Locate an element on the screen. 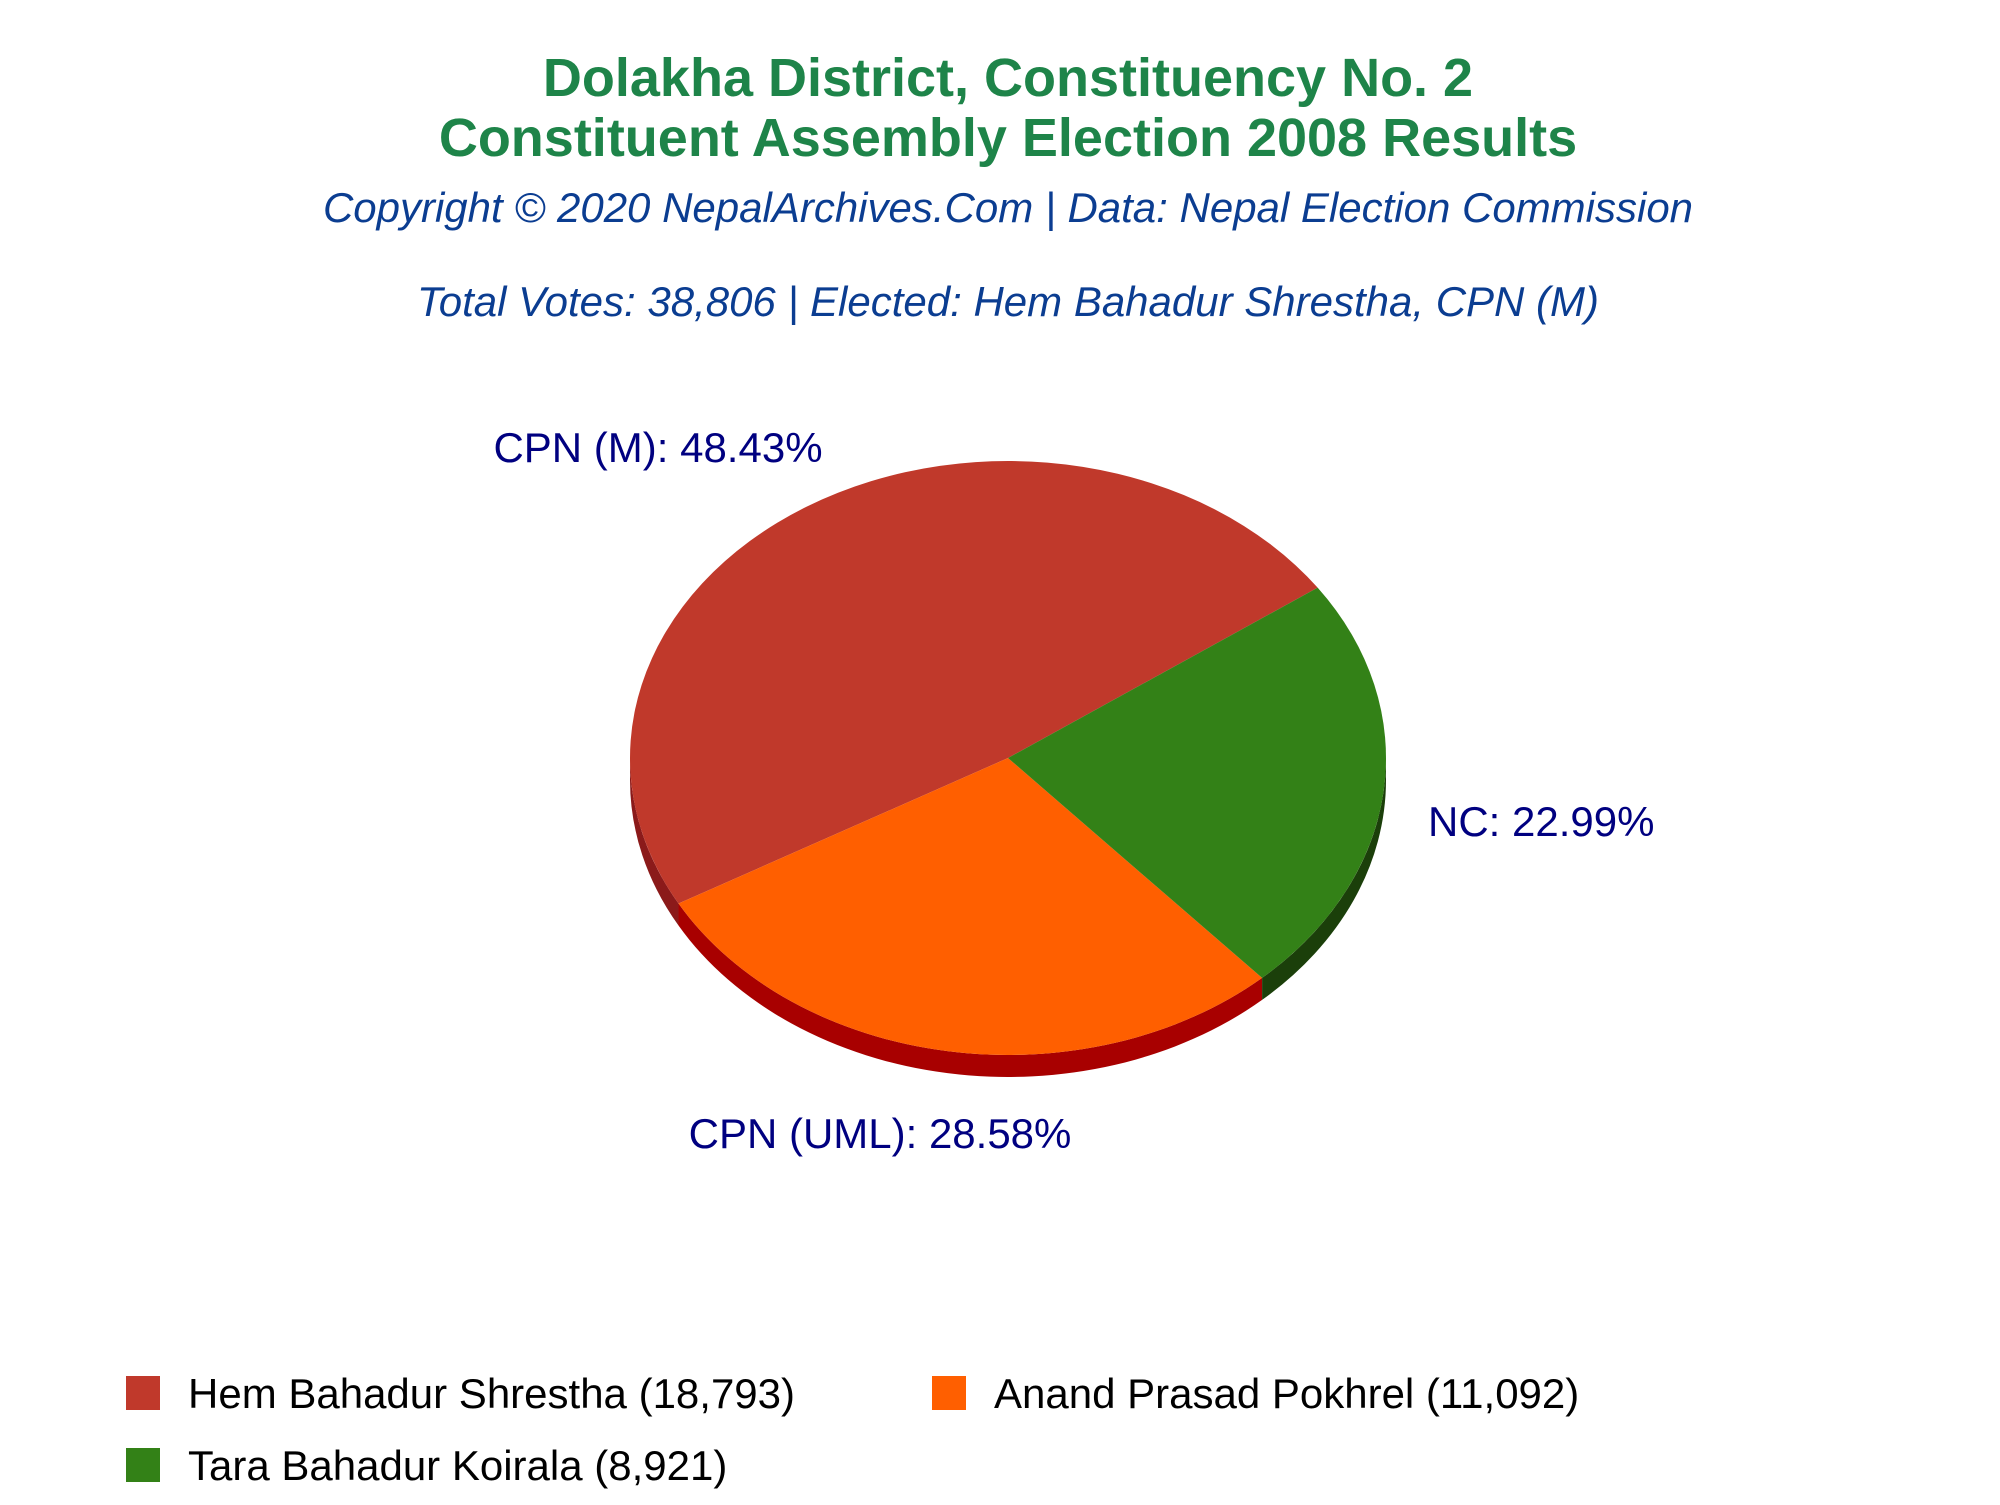  pie-slice-cpn-m is located at coordinates (974, 682).